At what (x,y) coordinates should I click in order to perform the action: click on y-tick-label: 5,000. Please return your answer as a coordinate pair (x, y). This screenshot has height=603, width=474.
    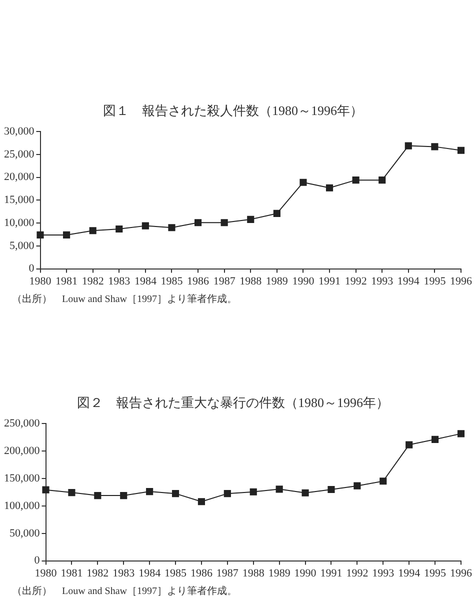
    Looking at the image, I should click on (22, 246).